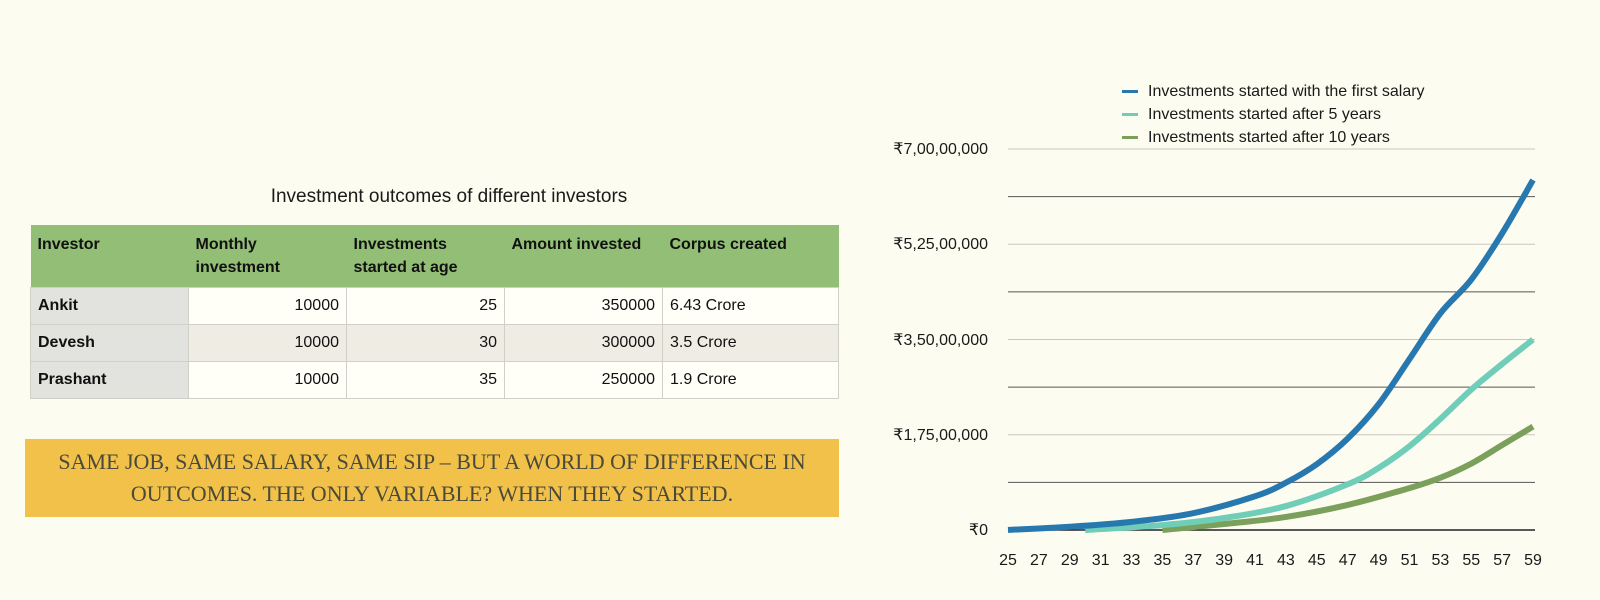  I want to click on cell-age: 35, so click(425, 380).